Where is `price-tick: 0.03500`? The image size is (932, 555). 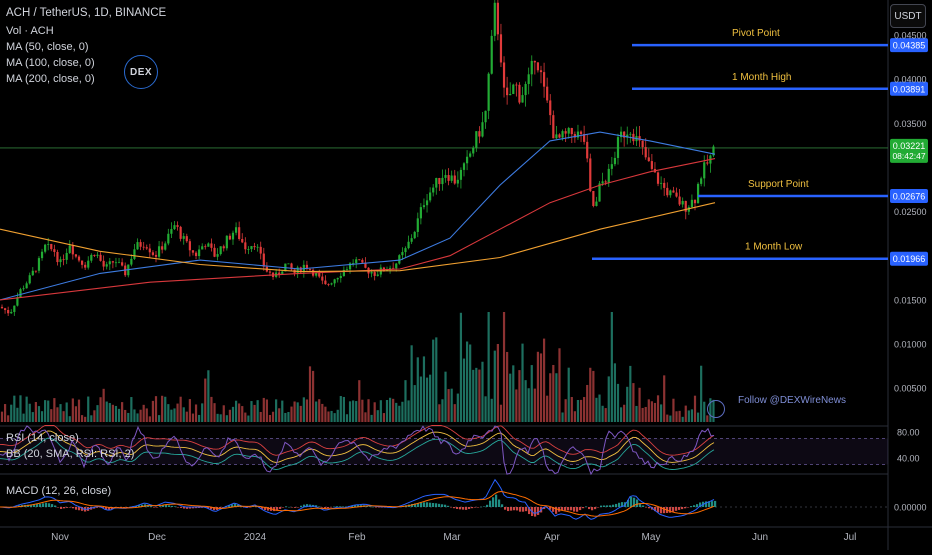 price-tick: 0.03500 is located at coordinates (910, 124).